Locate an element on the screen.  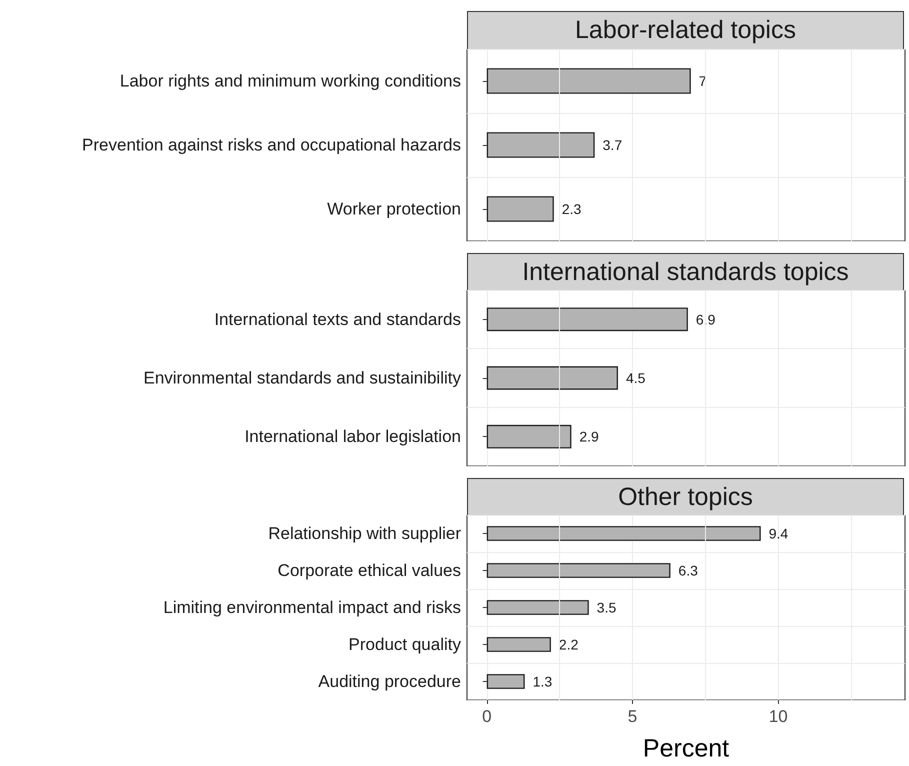
data-label: 4.5 is located at coordinates (636, 378).